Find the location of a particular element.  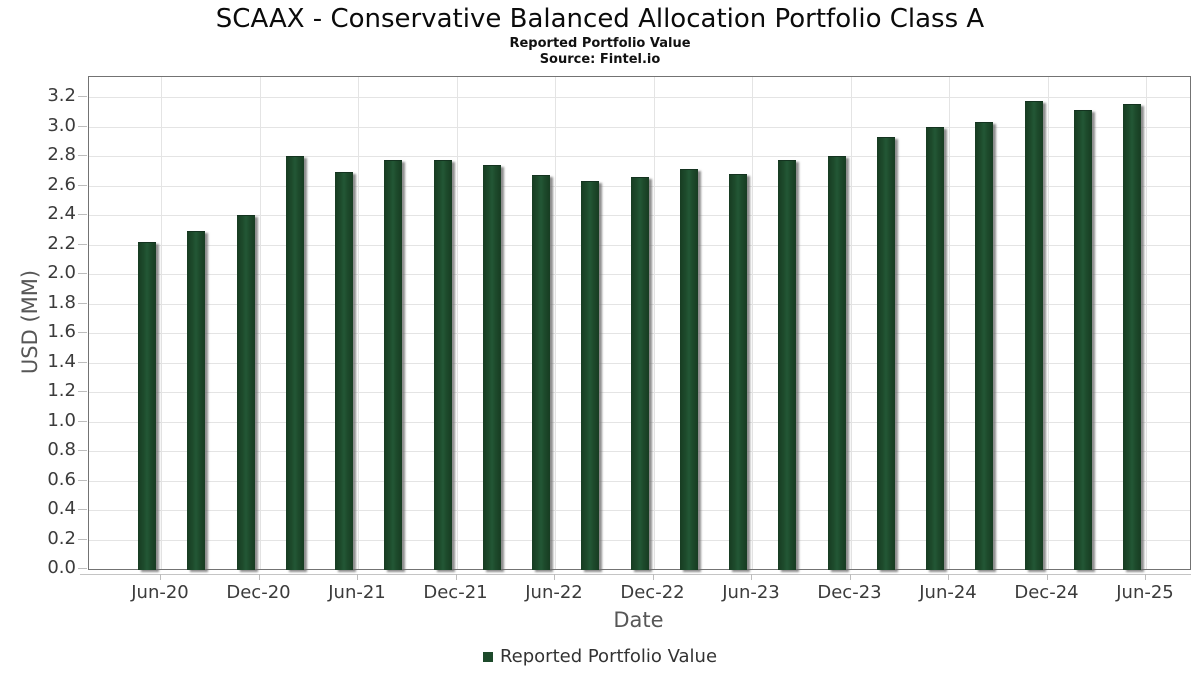

x-tick-label: Jun-20 is located at coordinates (160, 592).